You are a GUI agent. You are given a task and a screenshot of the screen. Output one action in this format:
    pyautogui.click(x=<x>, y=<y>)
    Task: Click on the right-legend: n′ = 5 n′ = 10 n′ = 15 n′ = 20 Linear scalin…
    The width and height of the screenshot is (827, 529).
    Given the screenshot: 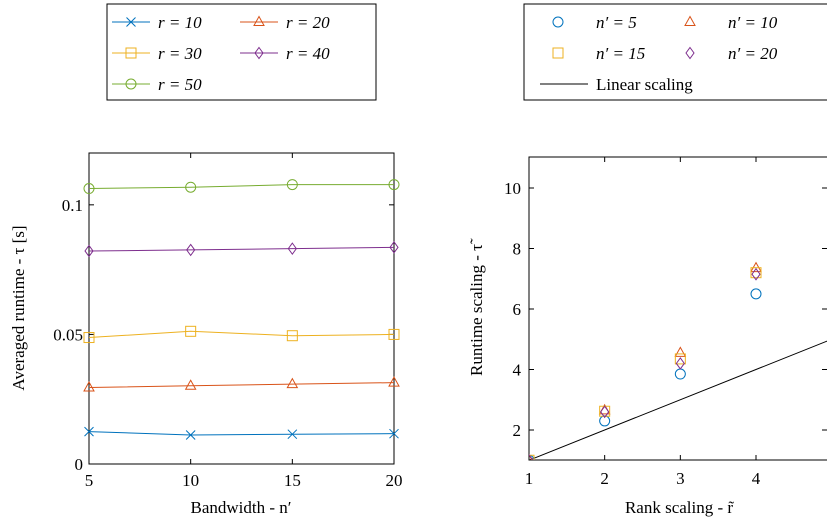 What is the action you would take?
    pyautogui.click(x=659, y=53)
    